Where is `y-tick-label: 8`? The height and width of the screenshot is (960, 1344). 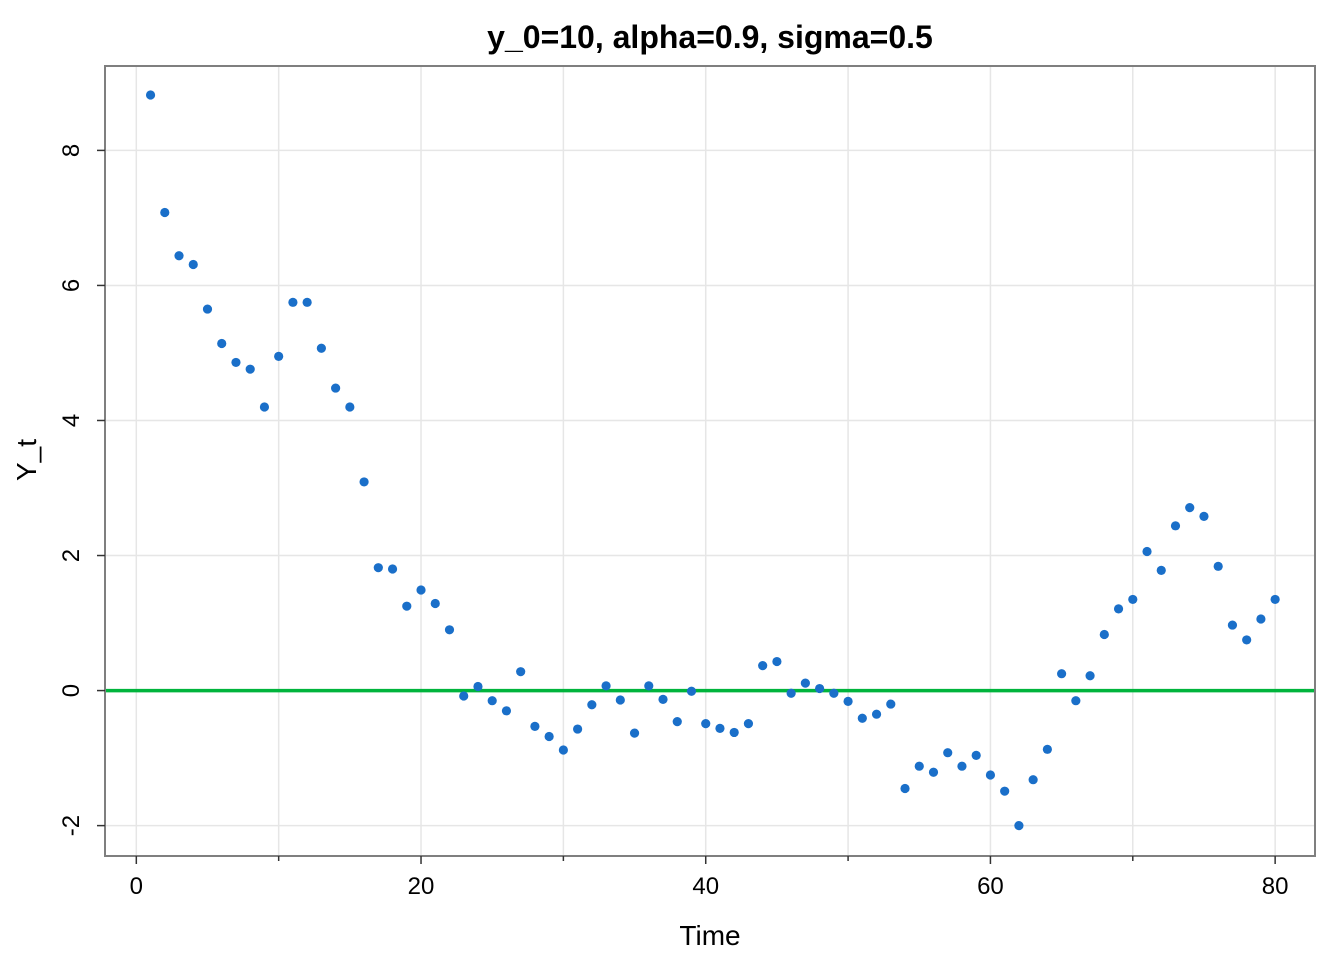
y-tick-label: 8 is located at coordinates (71, 150).